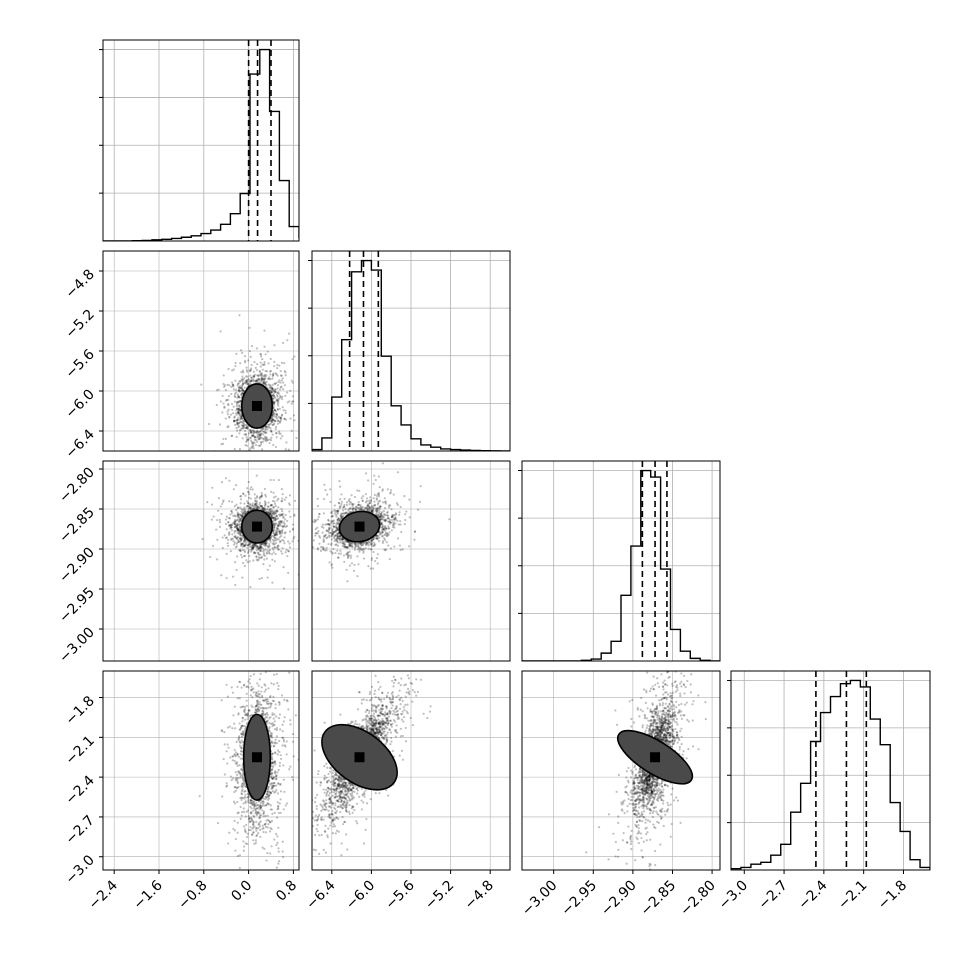 Image resolution: width=970 pixels, height=975 pixels. Describe the element at coordinates (77, 606) in the screenshot. I see `y-tick-label-2-1: −2.95` at that location.